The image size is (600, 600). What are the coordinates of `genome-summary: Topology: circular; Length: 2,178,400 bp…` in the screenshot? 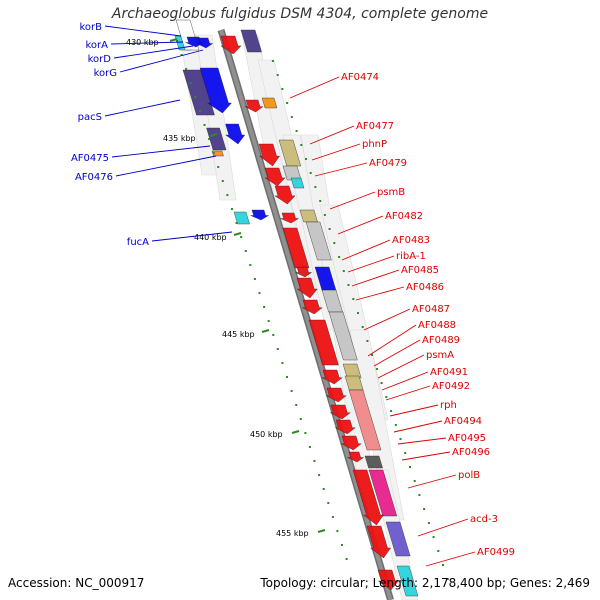 It's located at (425, 583).